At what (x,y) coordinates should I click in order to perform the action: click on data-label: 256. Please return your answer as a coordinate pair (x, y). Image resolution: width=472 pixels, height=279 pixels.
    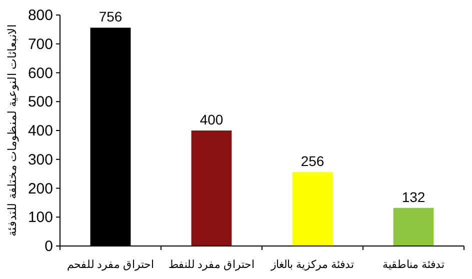
    Looking at the image, I should click on (312, 161).